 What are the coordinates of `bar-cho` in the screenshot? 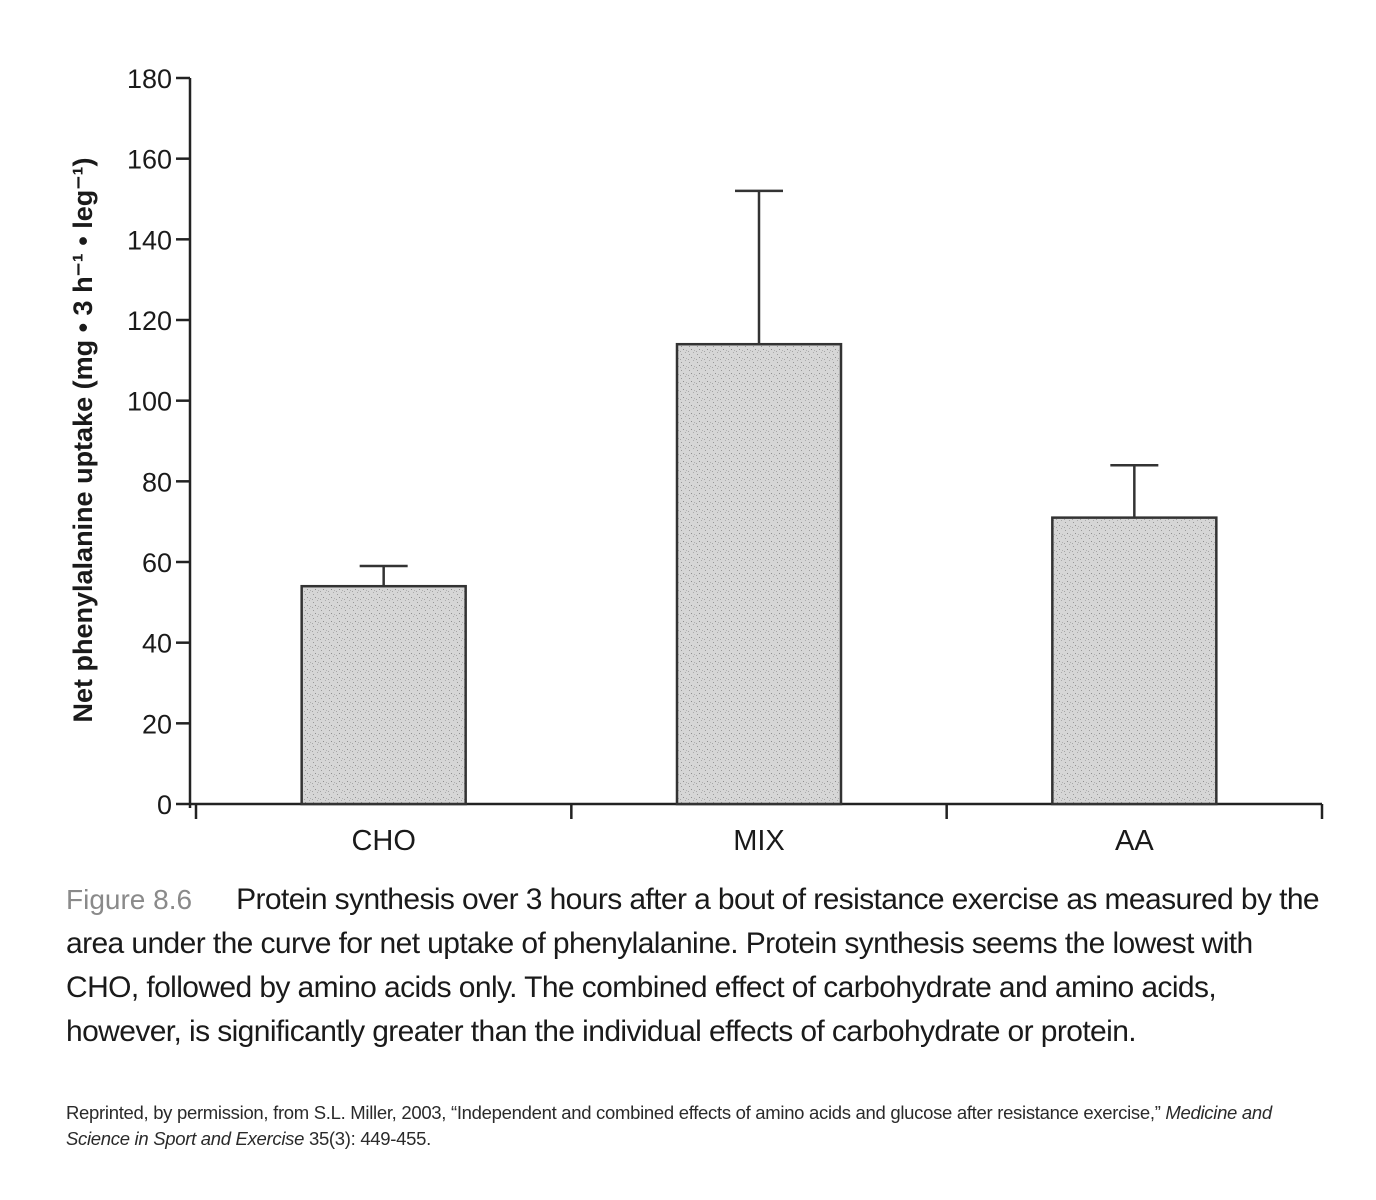 It's located at (383, 695).